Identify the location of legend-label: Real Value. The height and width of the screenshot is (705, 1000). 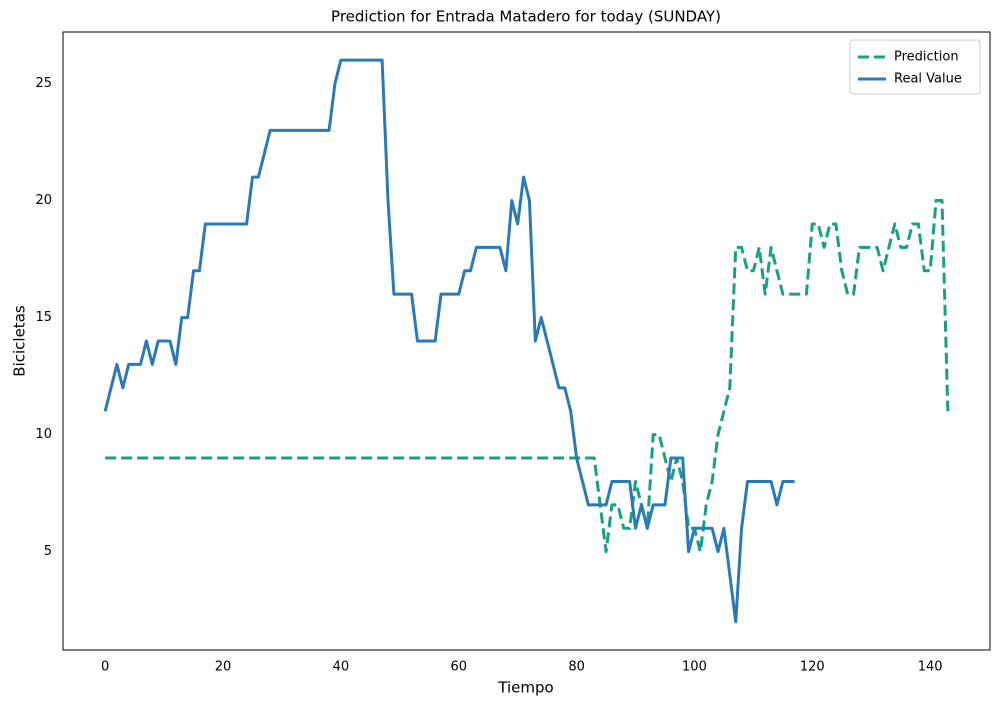
(928, 79).